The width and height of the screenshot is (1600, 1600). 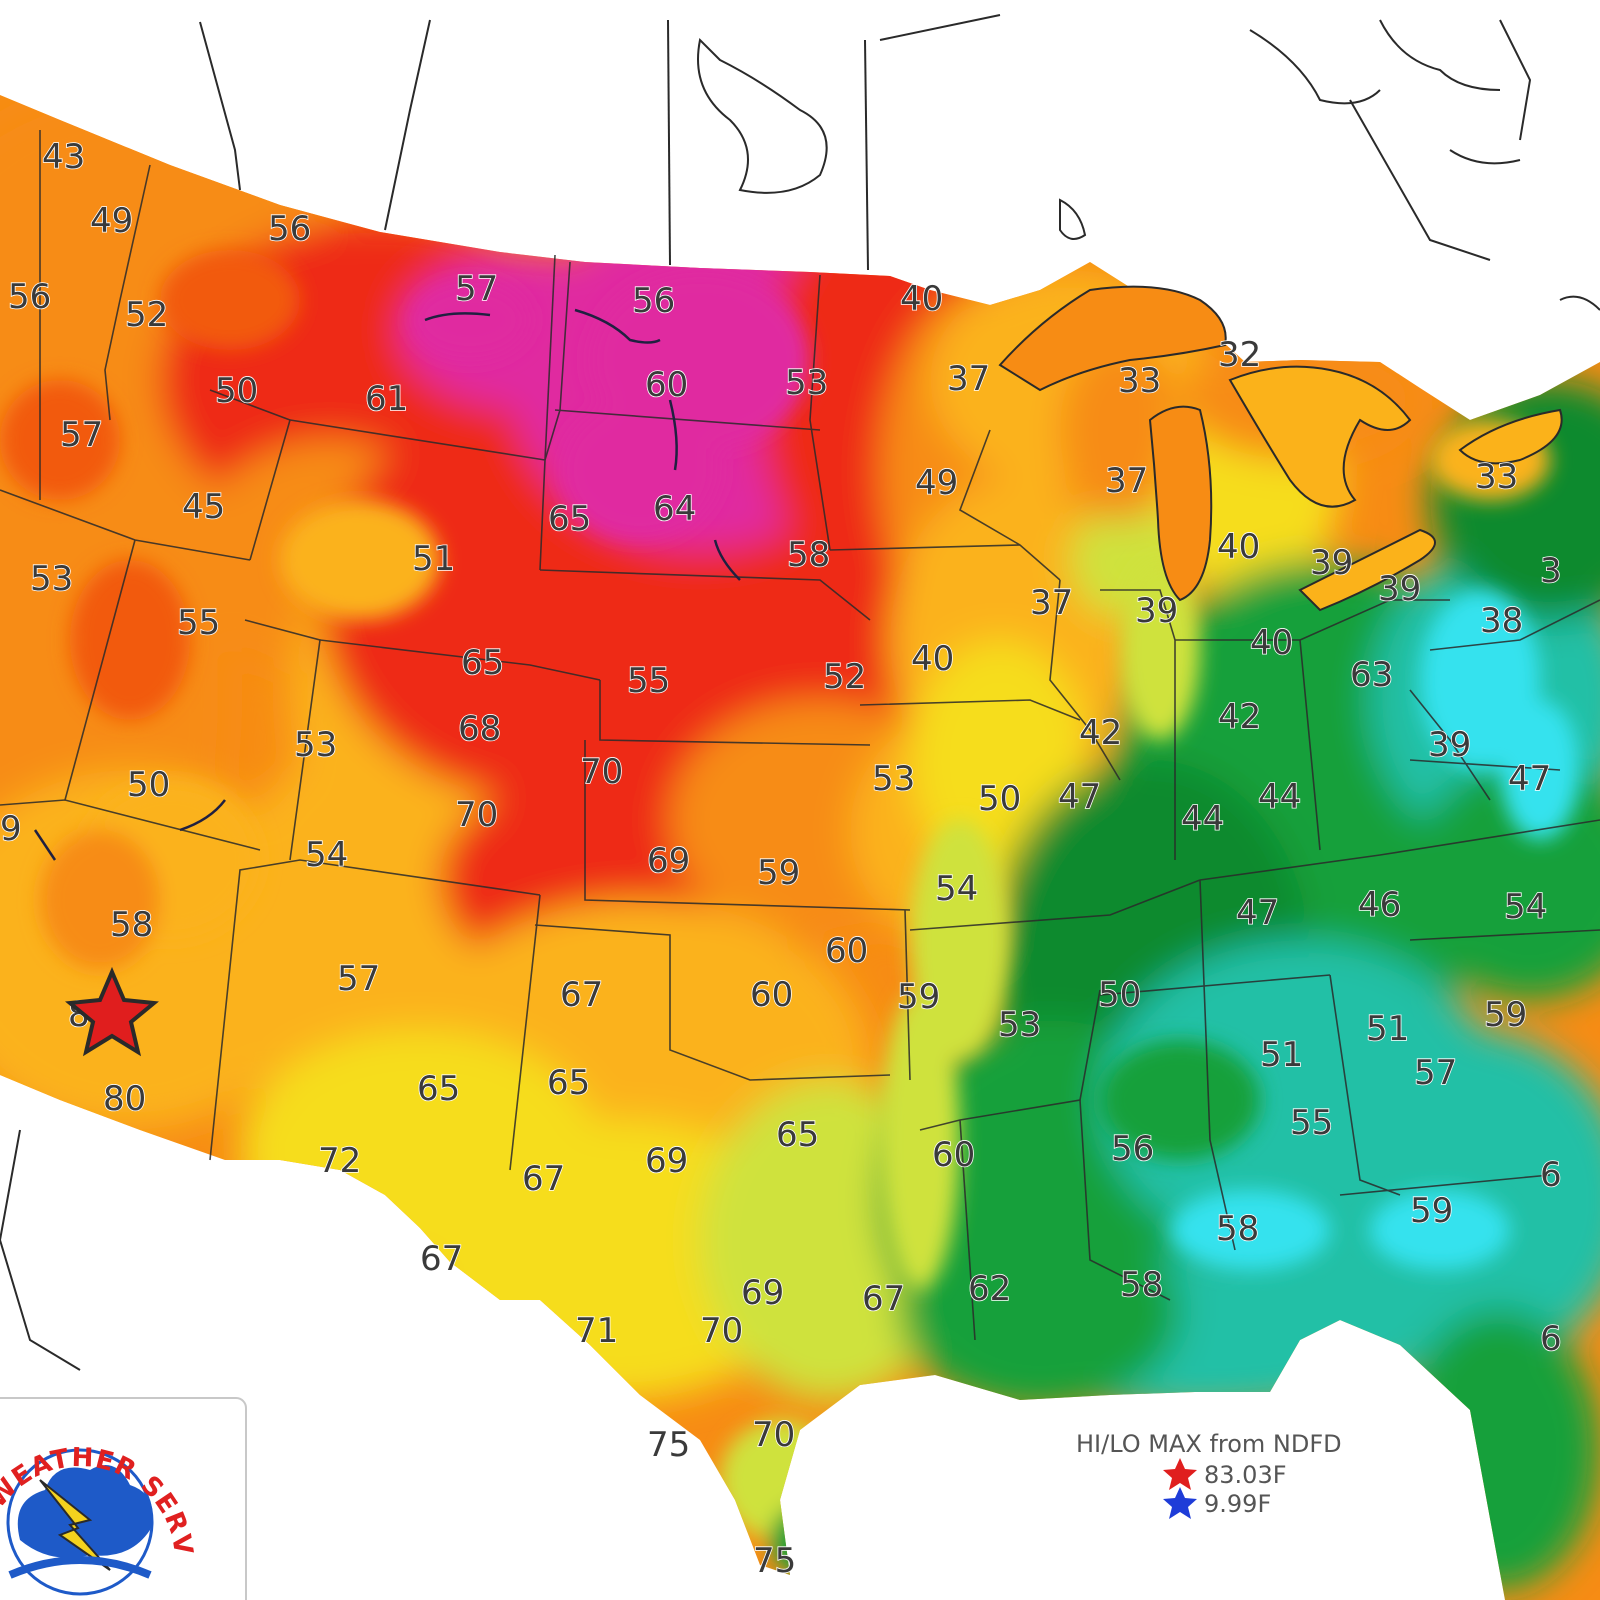 I want to click on temperature-label: 71, so click(x=596, y=1331).